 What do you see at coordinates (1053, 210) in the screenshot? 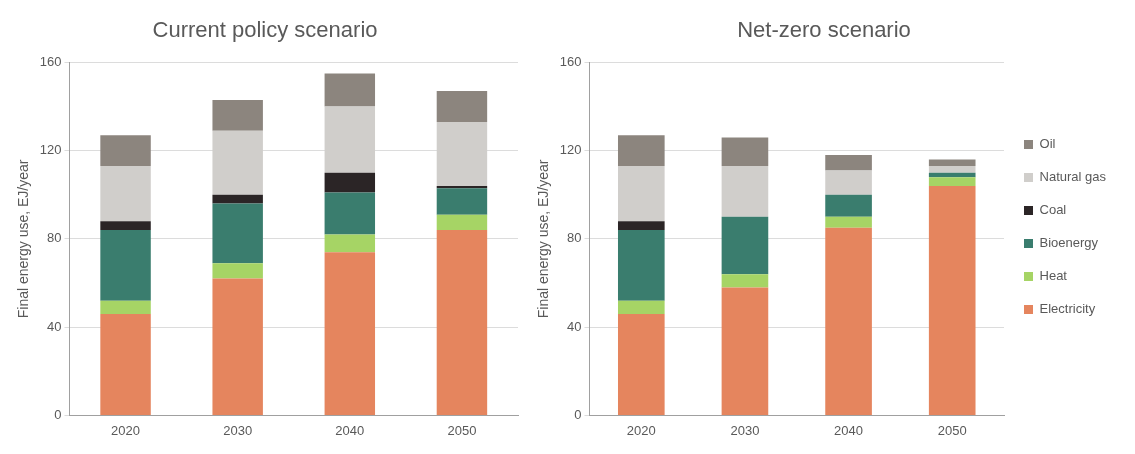
I see `legend-label: Coal` at bounding box center [1053, 210].